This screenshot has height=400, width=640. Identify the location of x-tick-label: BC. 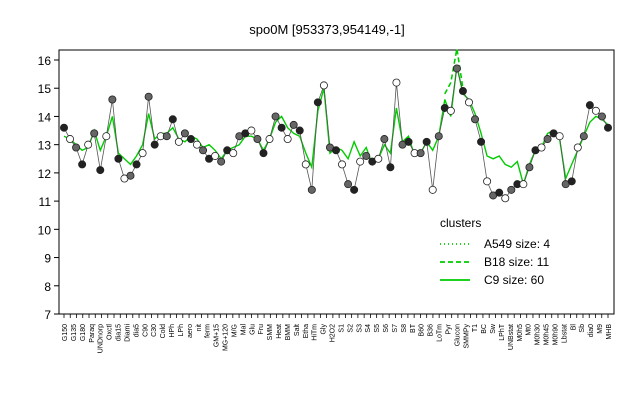
(484, 329).